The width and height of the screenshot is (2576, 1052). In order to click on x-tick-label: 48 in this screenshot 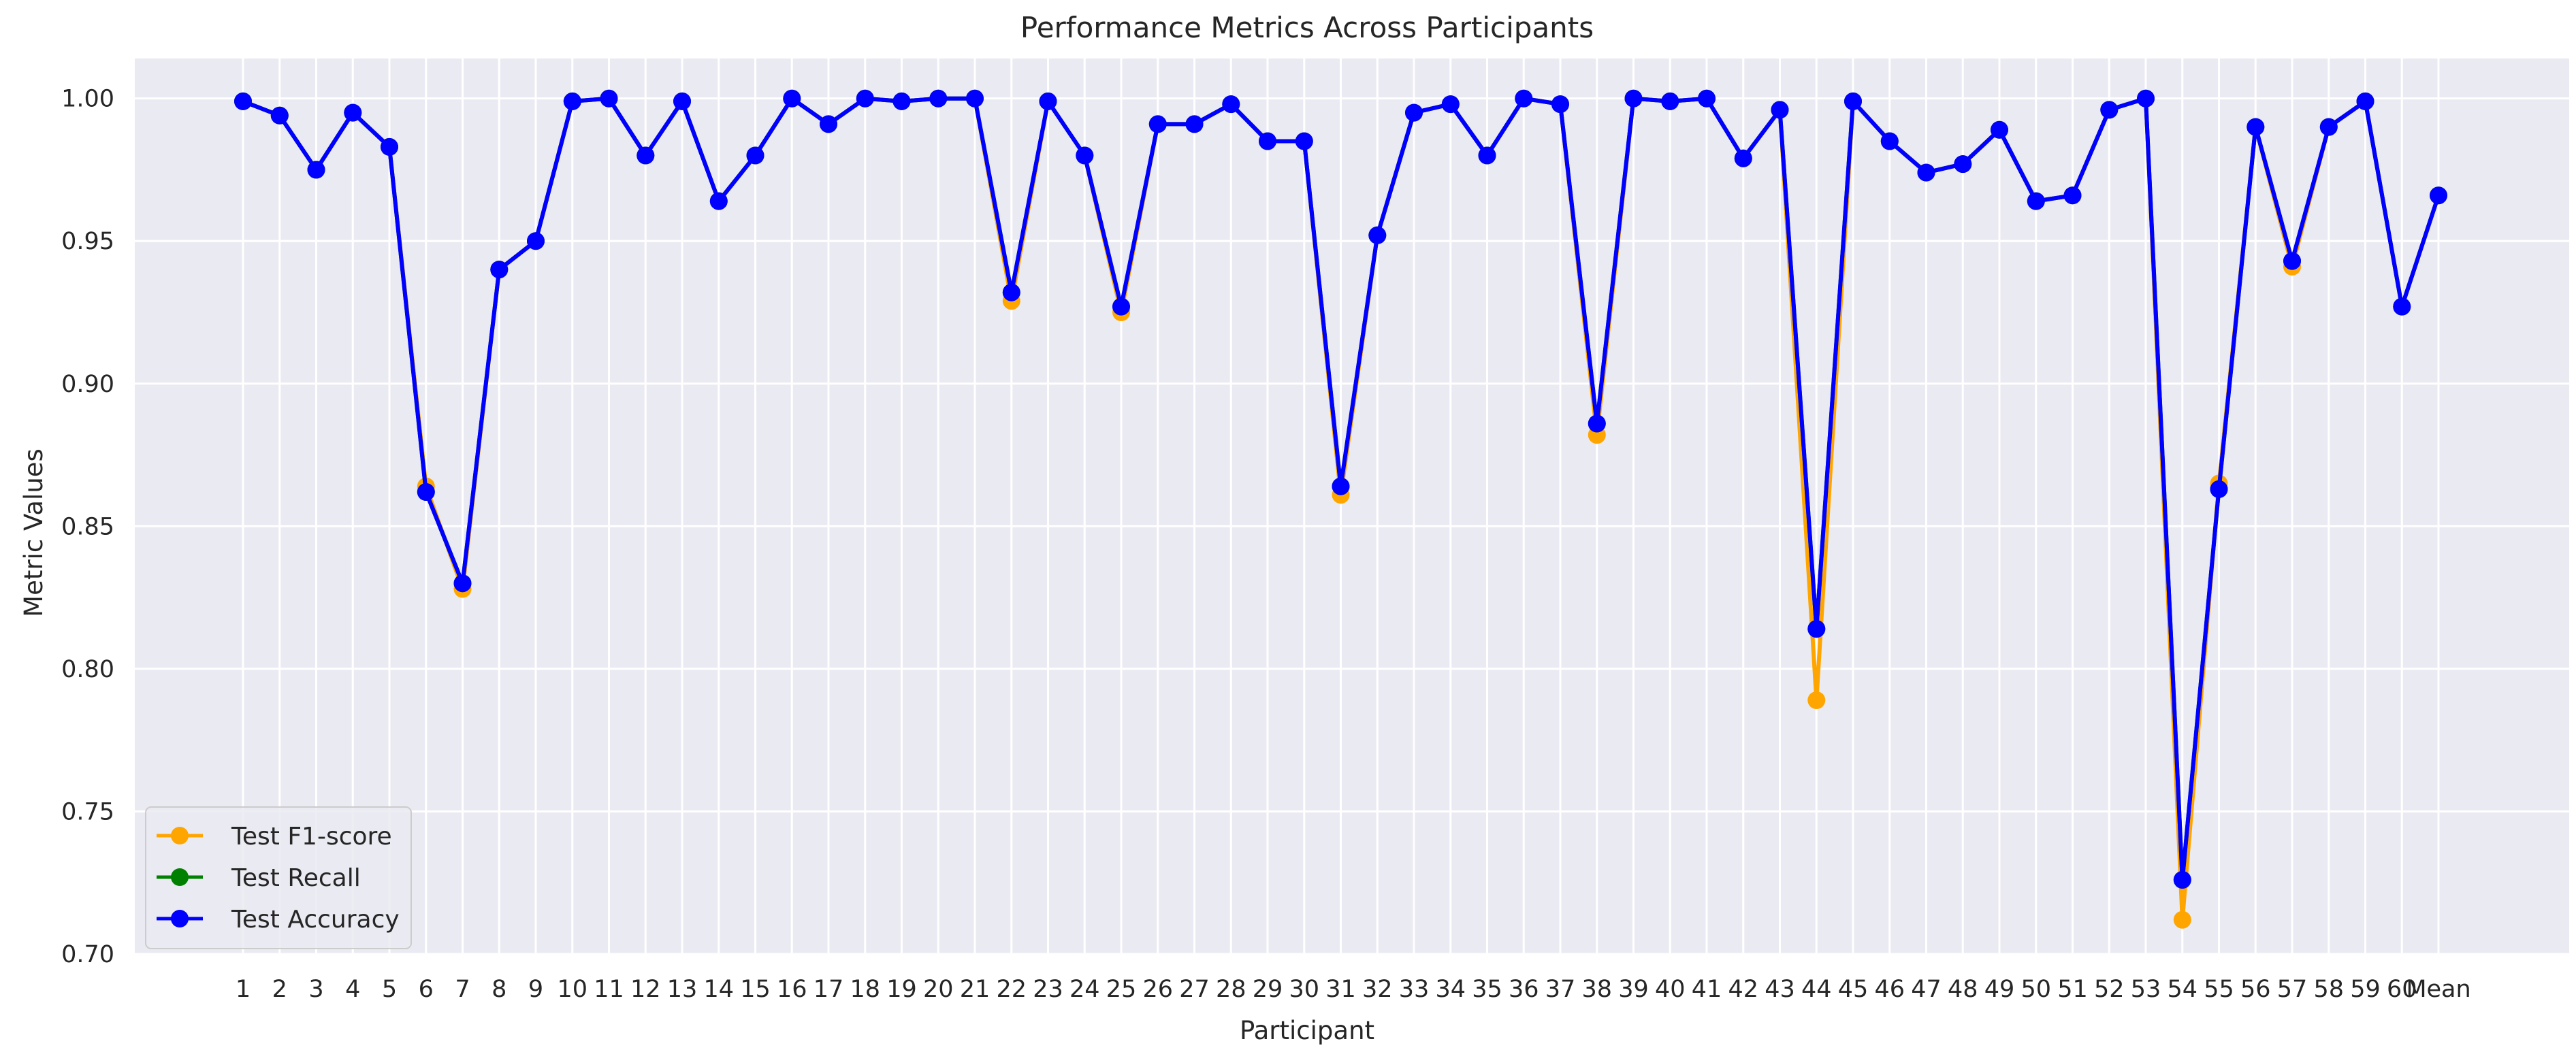, I will do `click(1963, 989)`.